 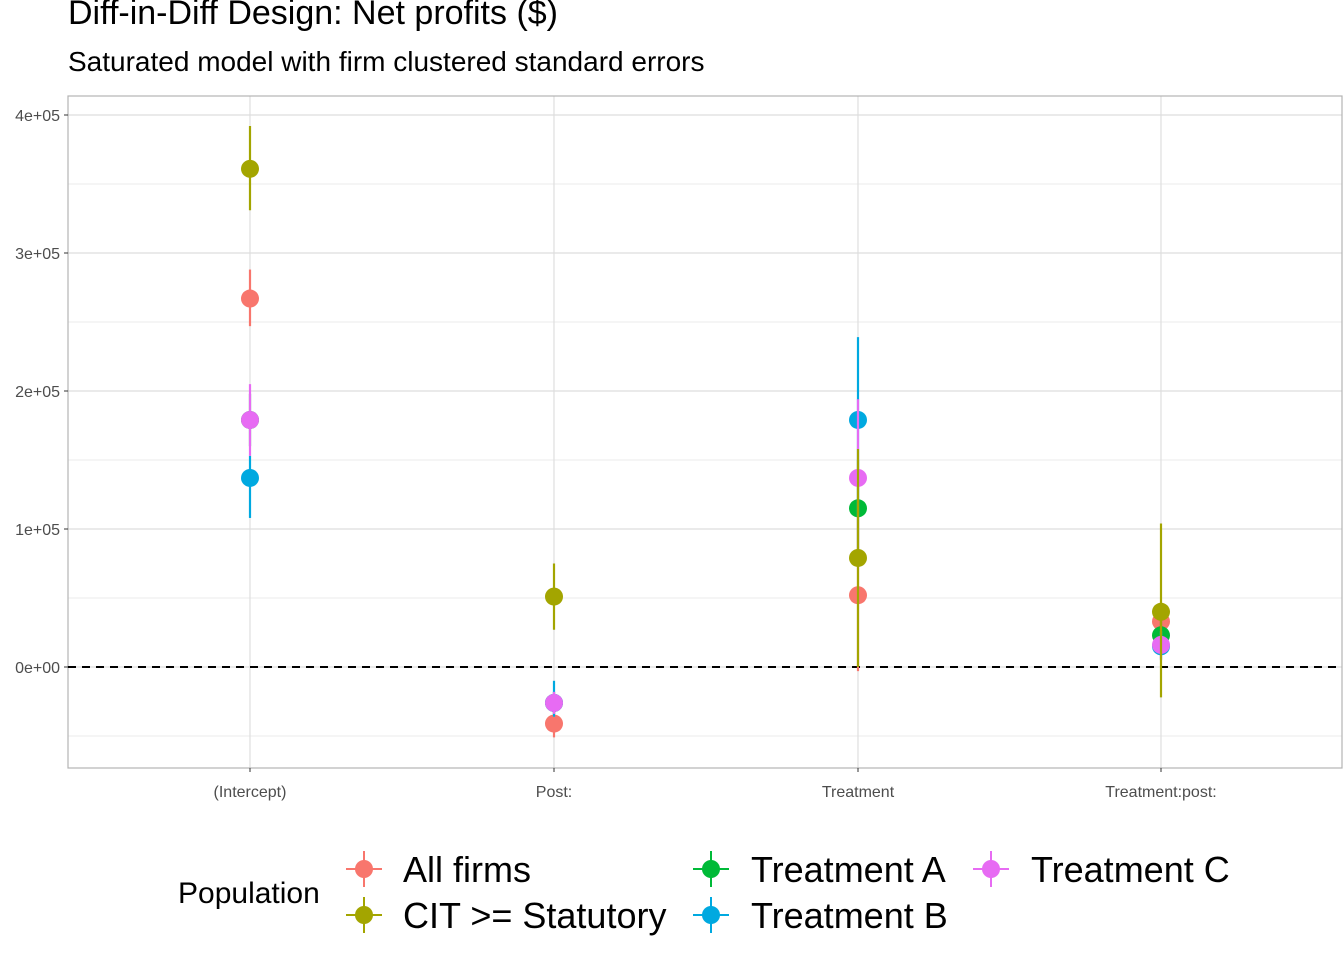 What do you see at coordinates (313, 16) in the screenshot?
I see `chart-title: Diff-in-Diff Design: Net profits ($)` at bounding box center [313, 16].